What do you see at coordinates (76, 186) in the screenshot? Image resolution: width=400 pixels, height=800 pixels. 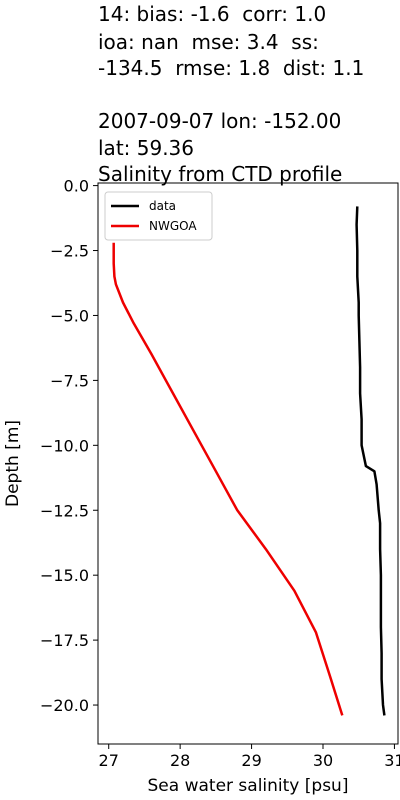 I see `y-tick-label: 0.0` at bounding box center [76, 186].